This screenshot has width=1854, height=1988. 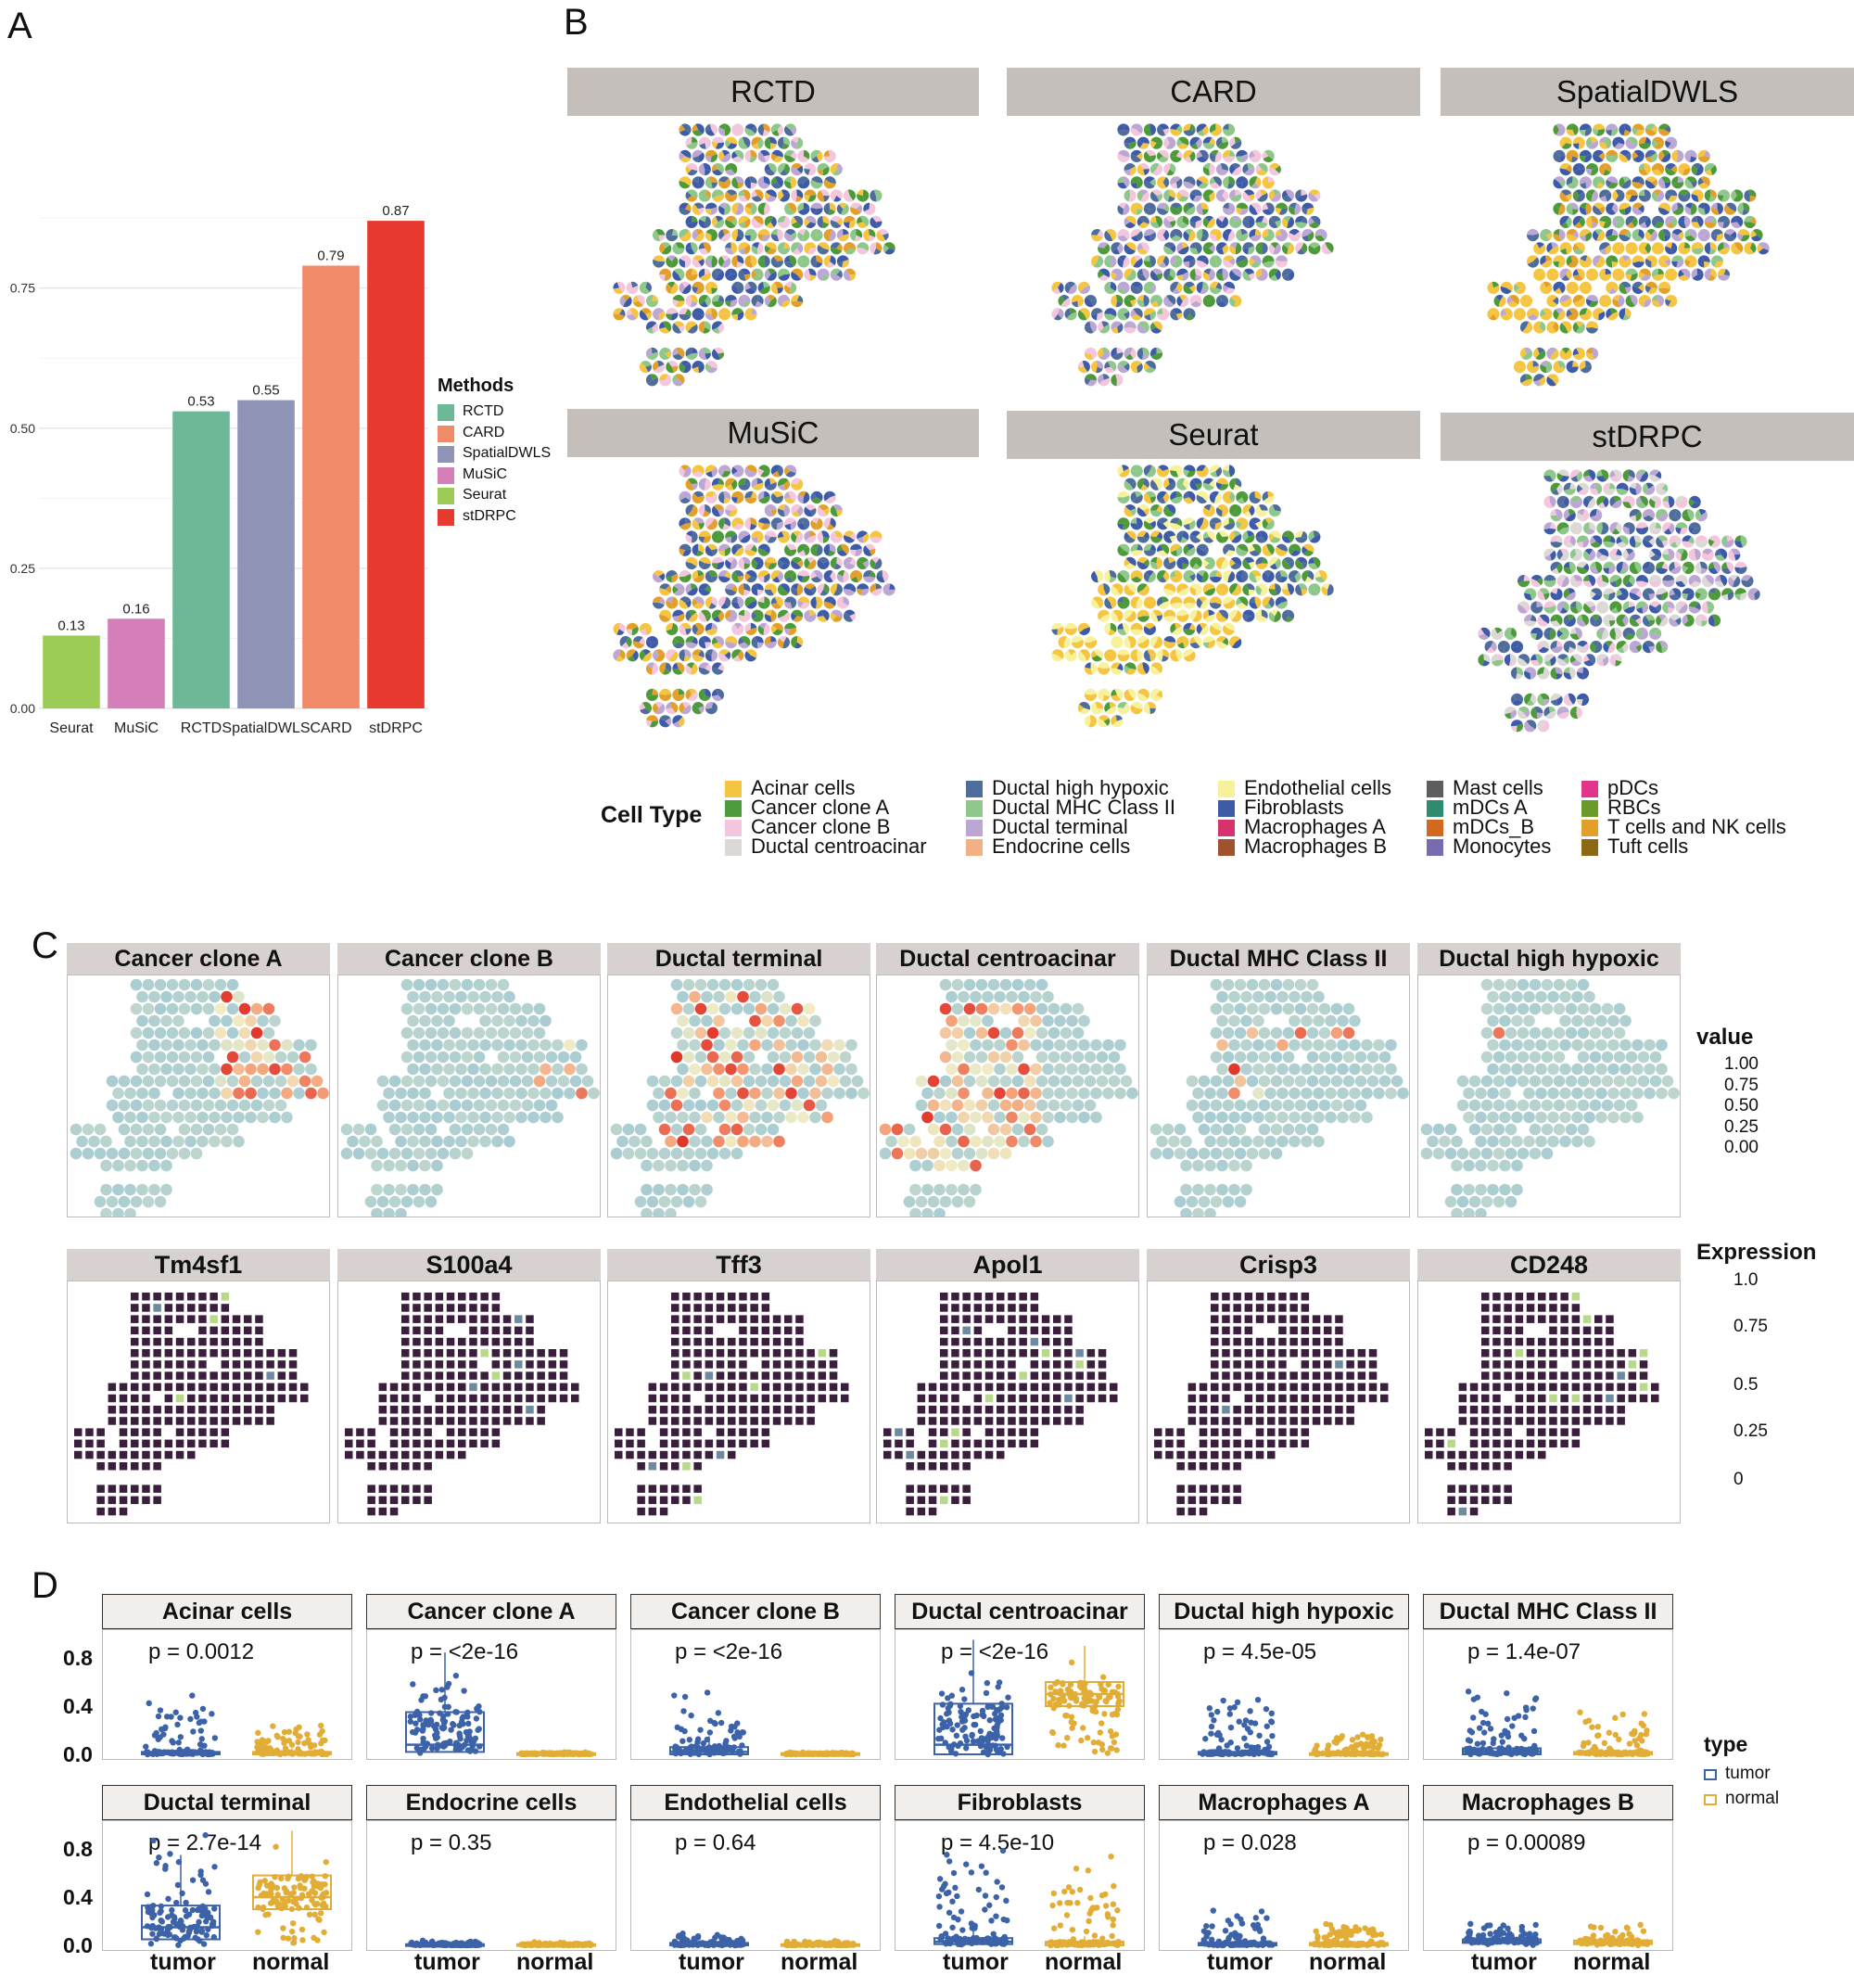 I want to click on legend-swatch-music, so click(x=446, y=475).